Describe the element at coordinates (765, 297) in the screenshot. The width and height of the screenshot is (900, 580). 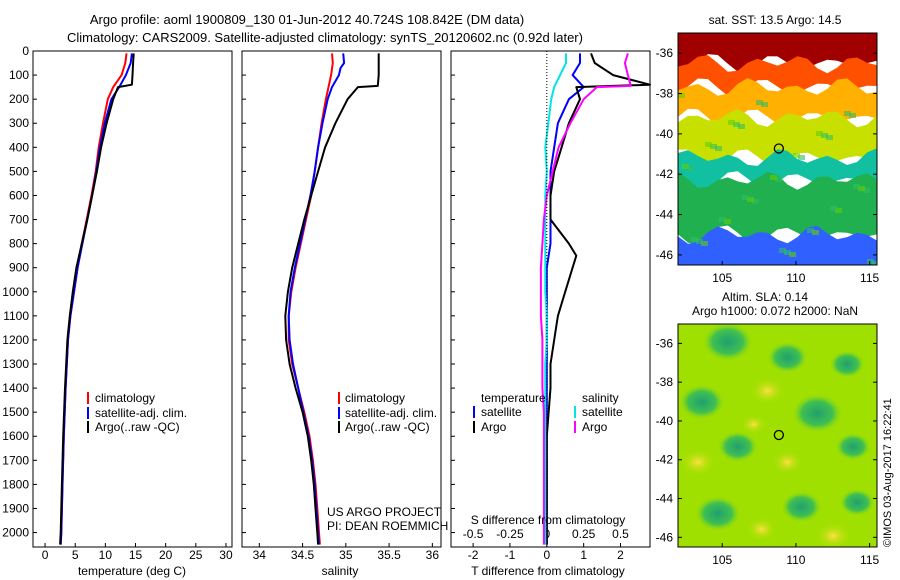
I see `sla-map-title: Altim. SLA: 0.14` at that location.